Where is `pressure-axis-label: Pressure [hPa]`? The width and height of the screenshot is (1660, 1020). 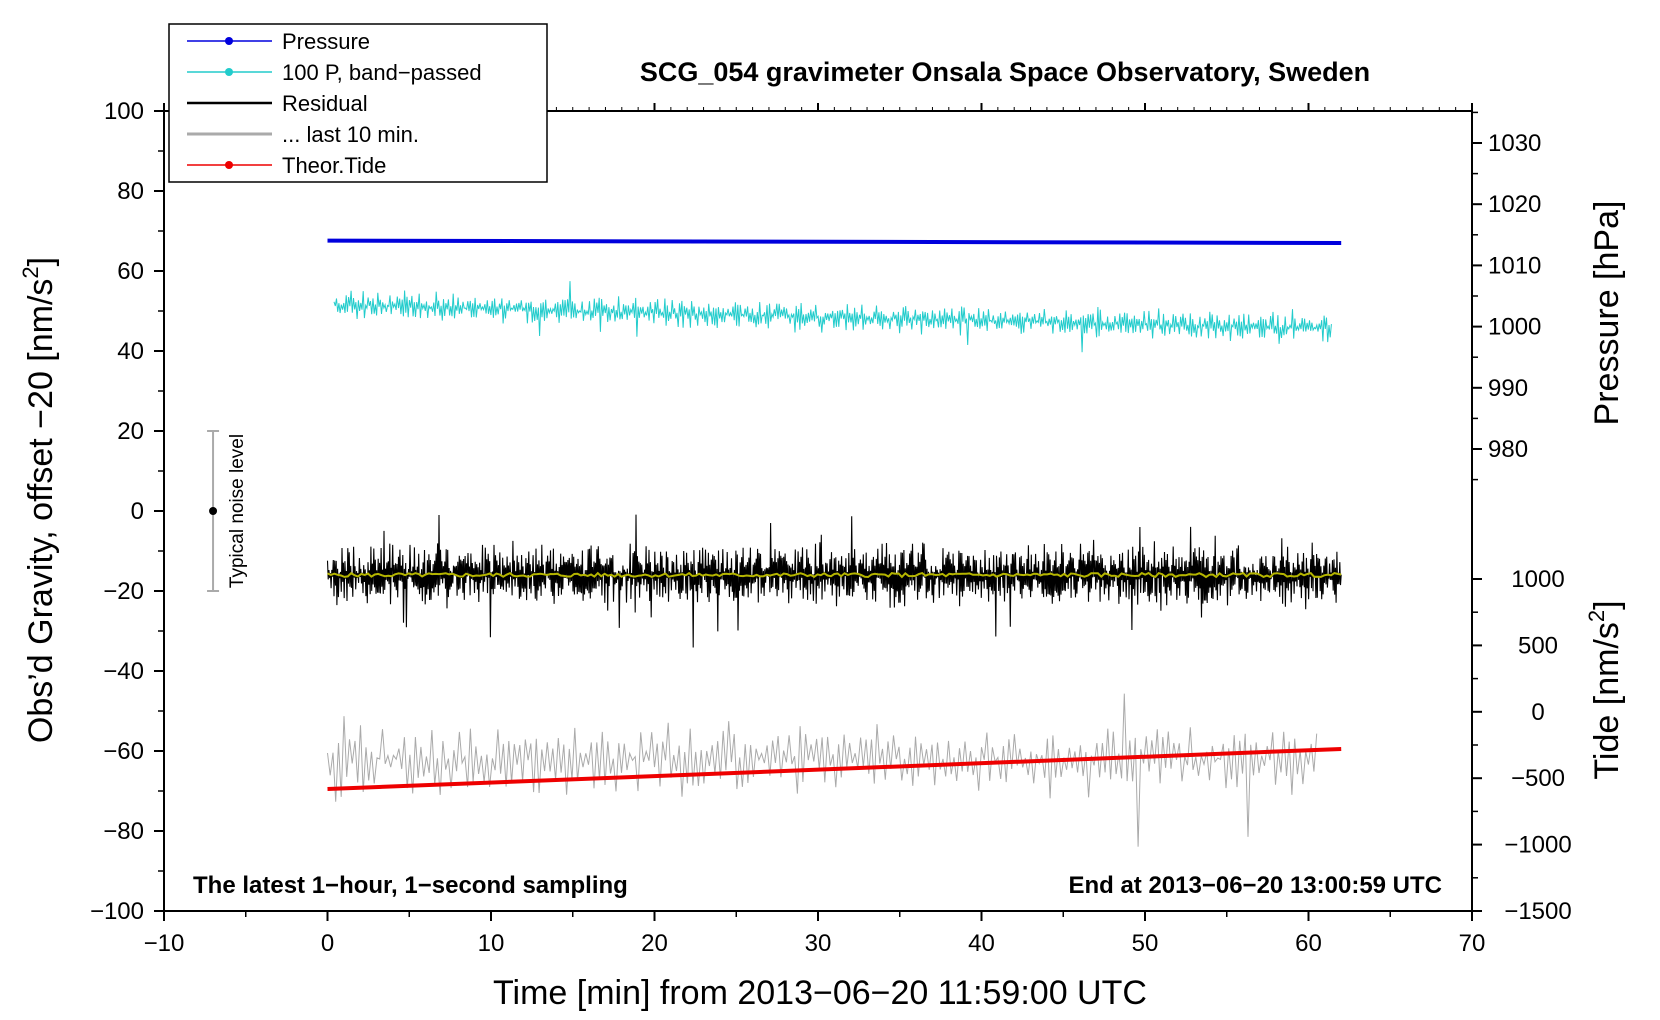 pressure-axis-label: Pressure [hPa] is located at coordinates (1607, 313).